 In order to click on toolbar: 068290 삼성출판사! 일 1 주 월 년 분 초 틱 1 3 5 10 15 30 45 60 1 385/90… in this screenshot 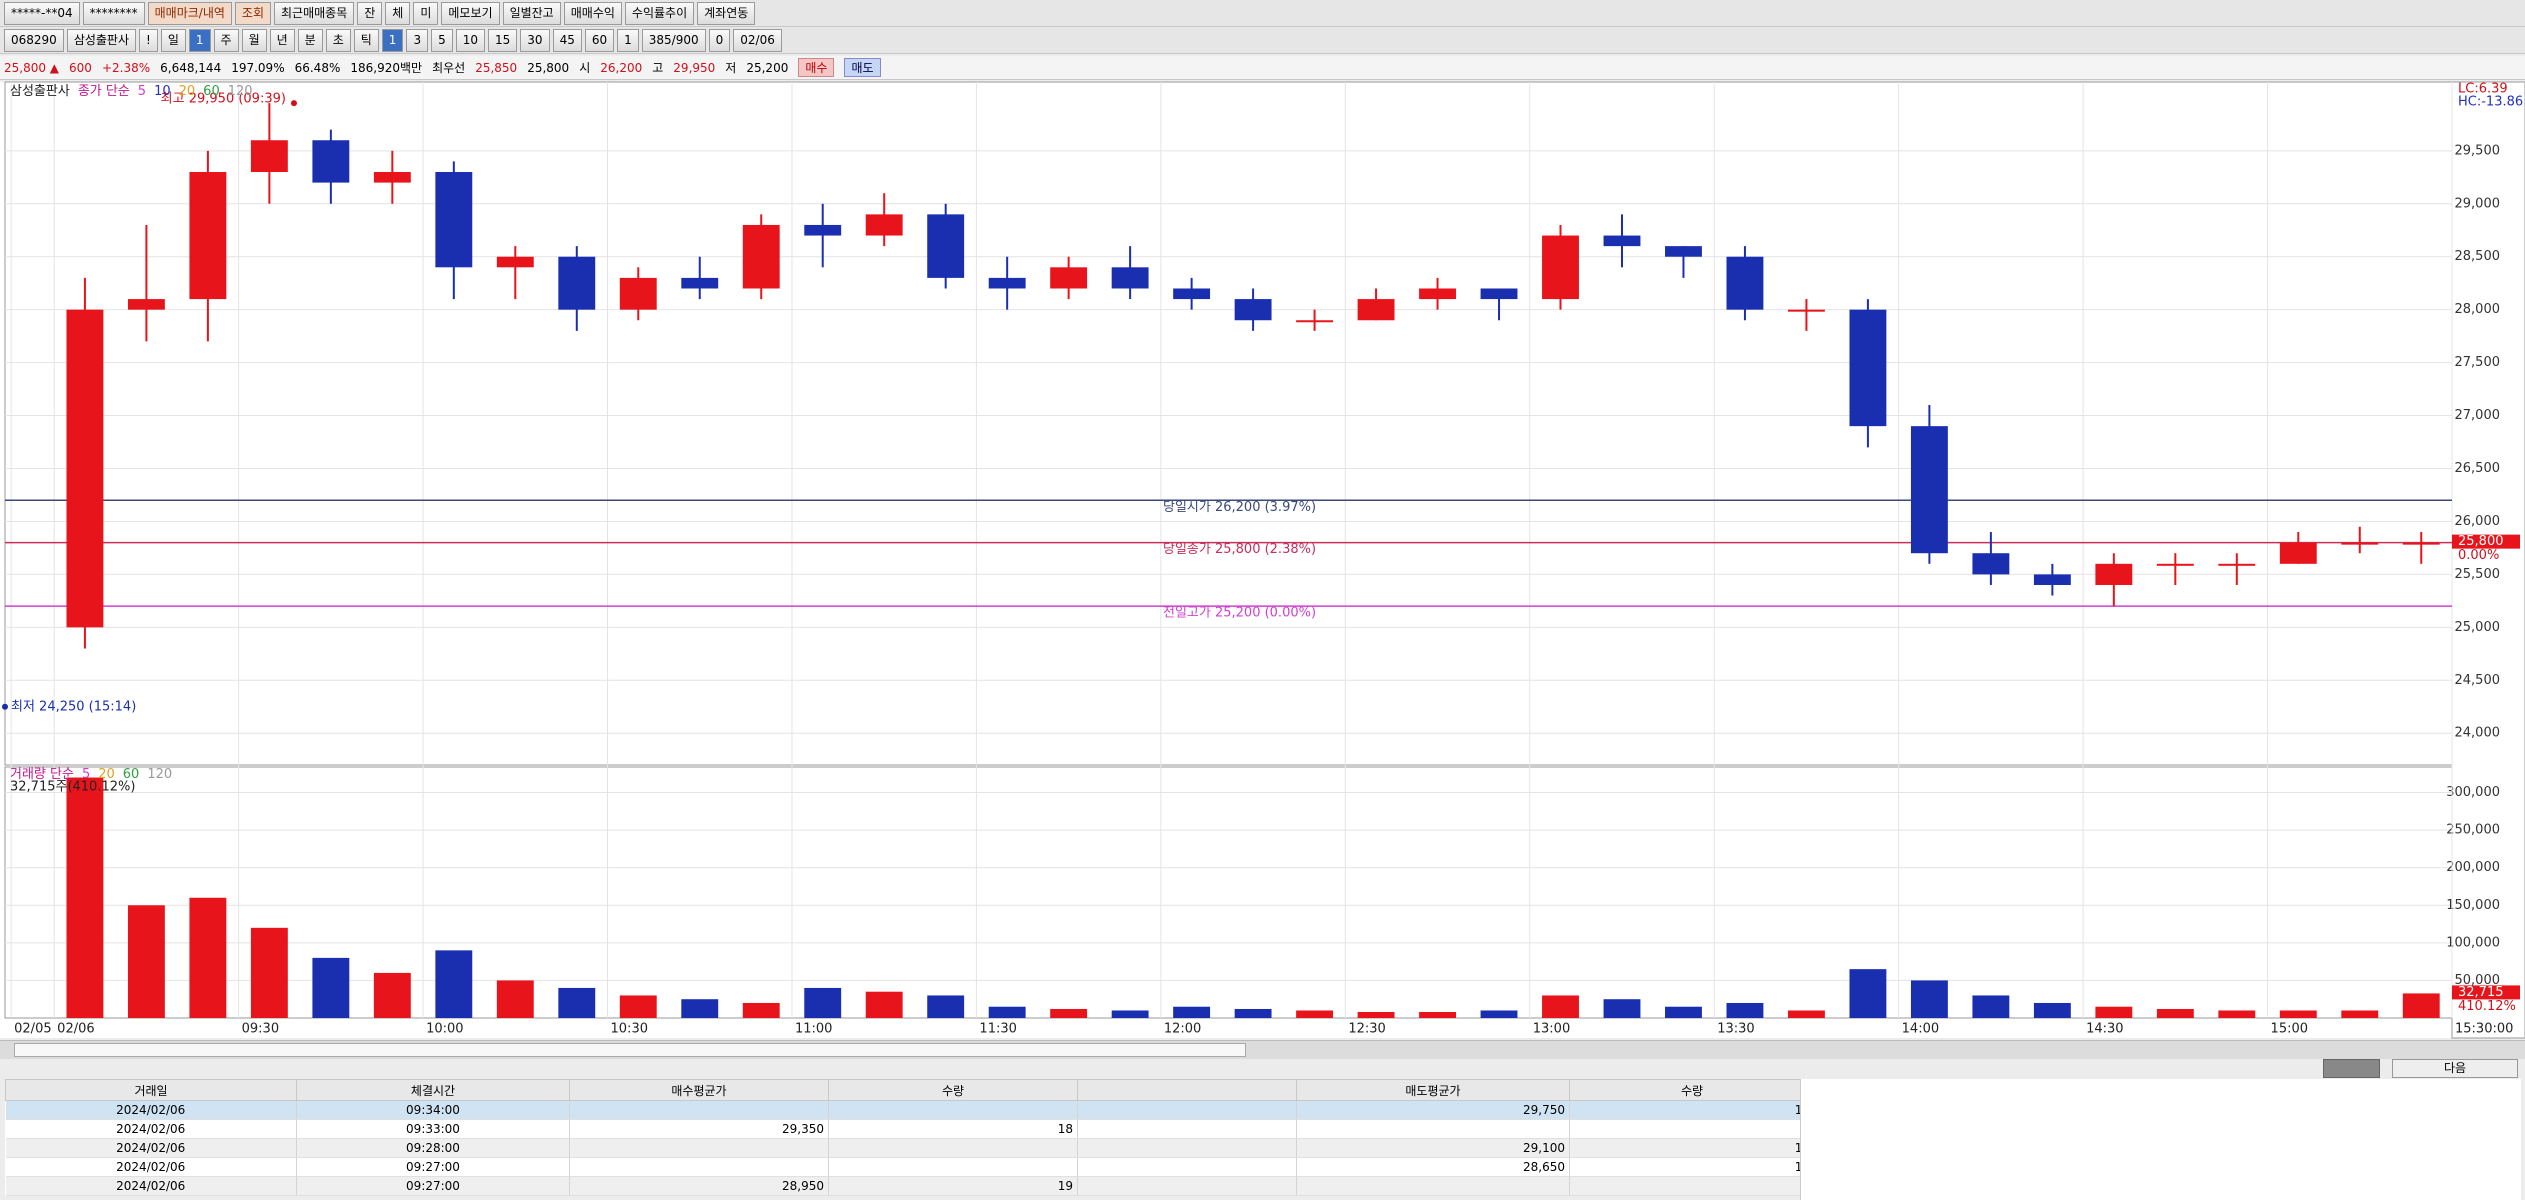, I will do `click(1262, 40)`.